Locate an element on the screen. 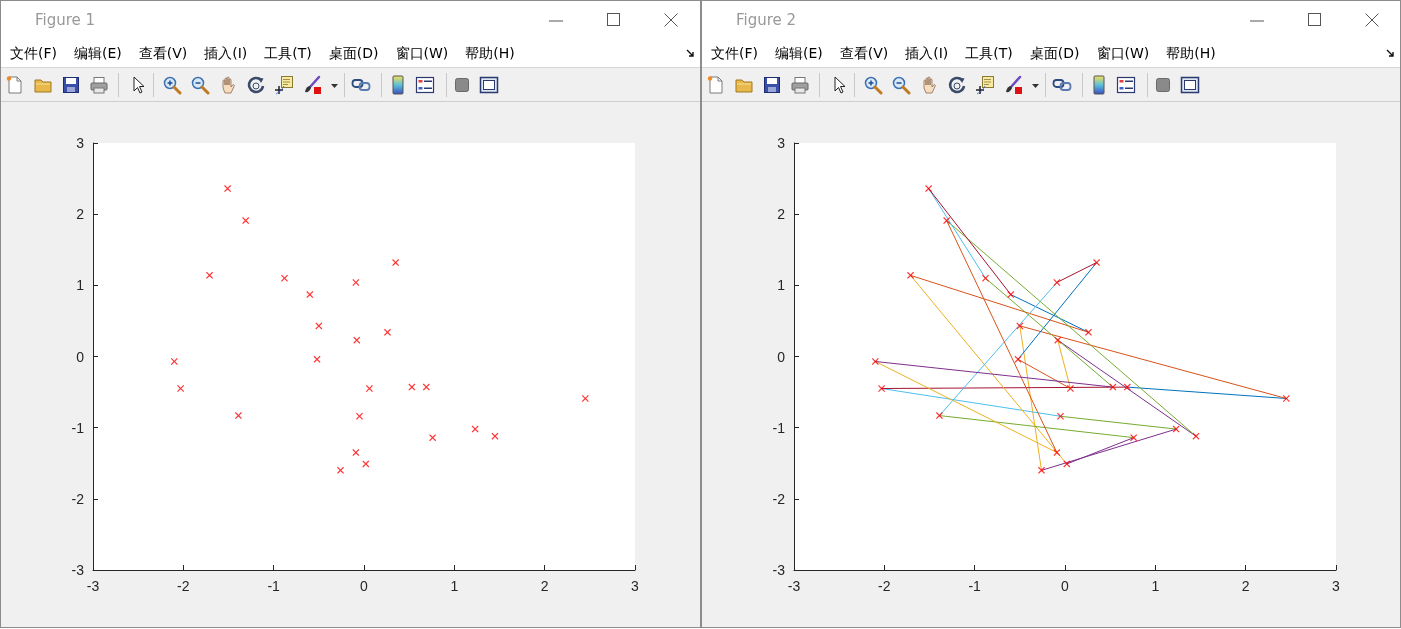  chart-title: Figure 2 is located at coordinates (766, 20).